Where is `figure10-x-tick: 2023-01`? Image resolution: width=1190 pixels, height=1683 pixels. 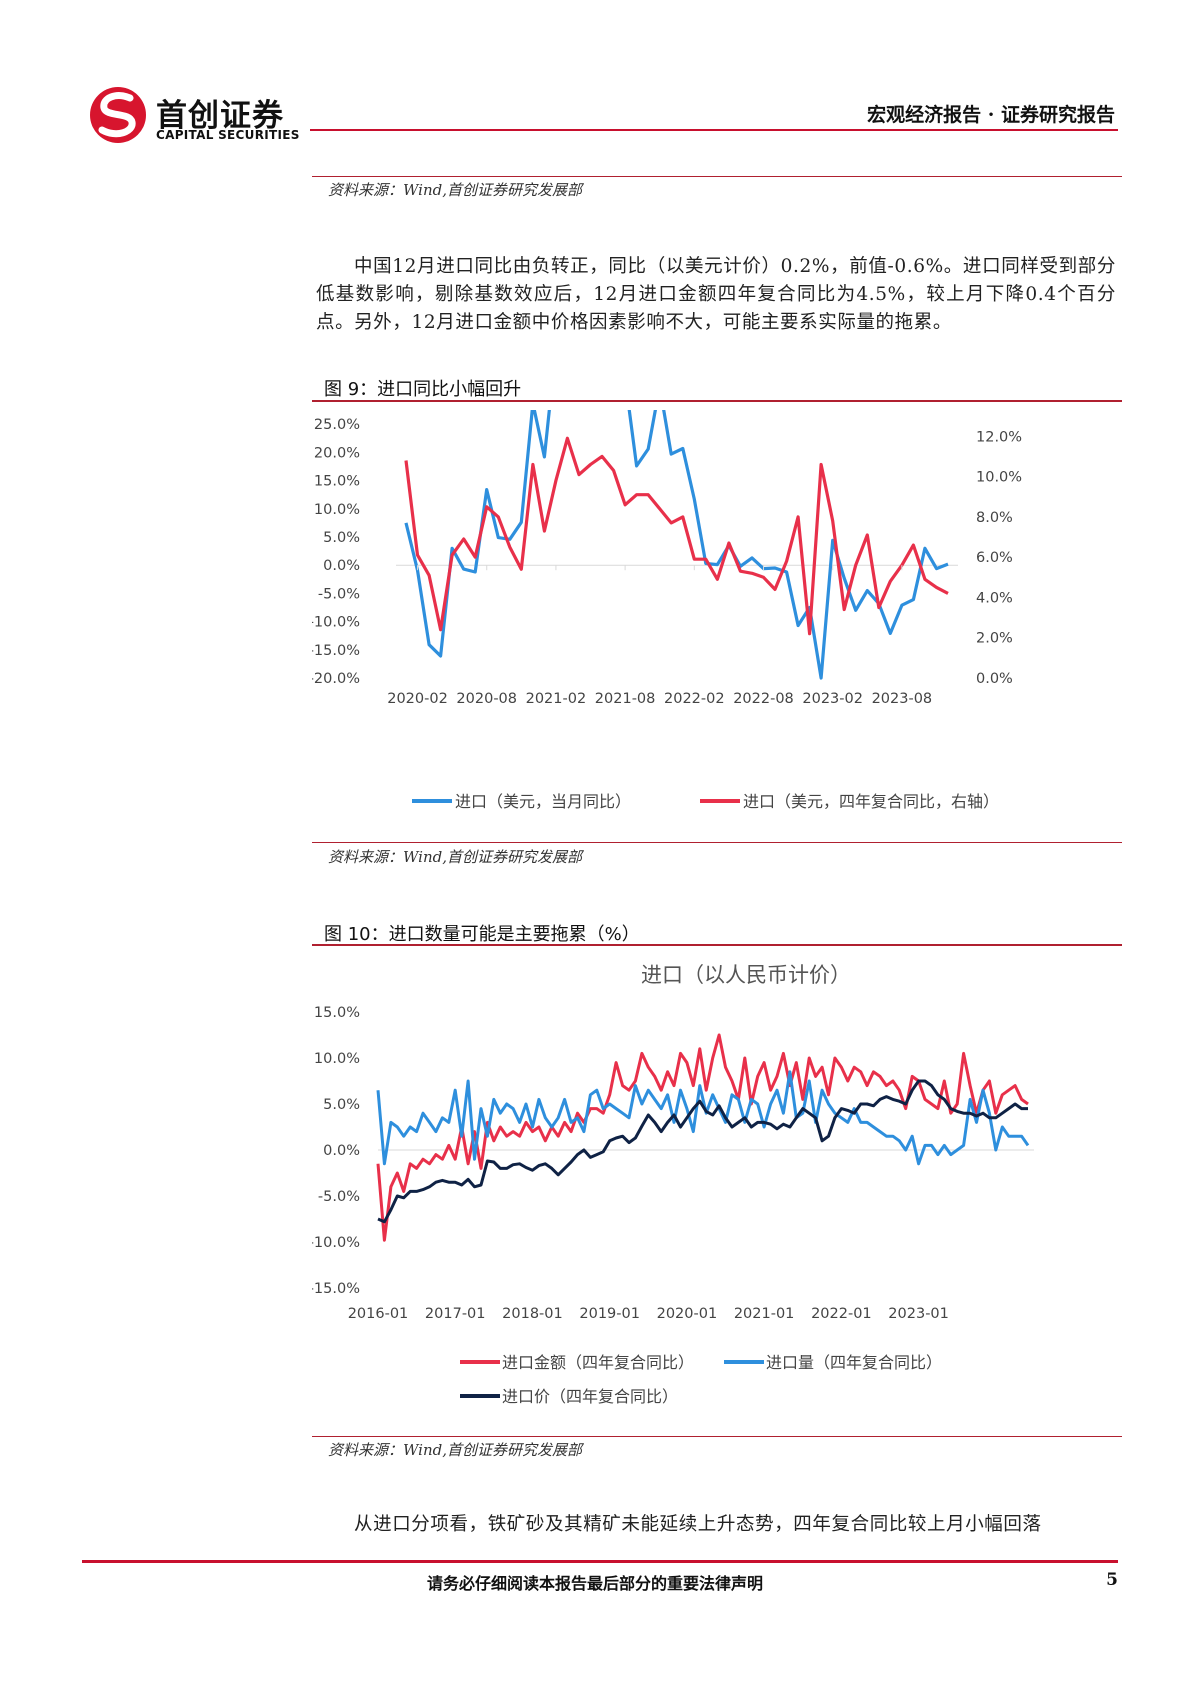 figure10-x-tick: 2023-01 is located at coordinates (918, 1314).